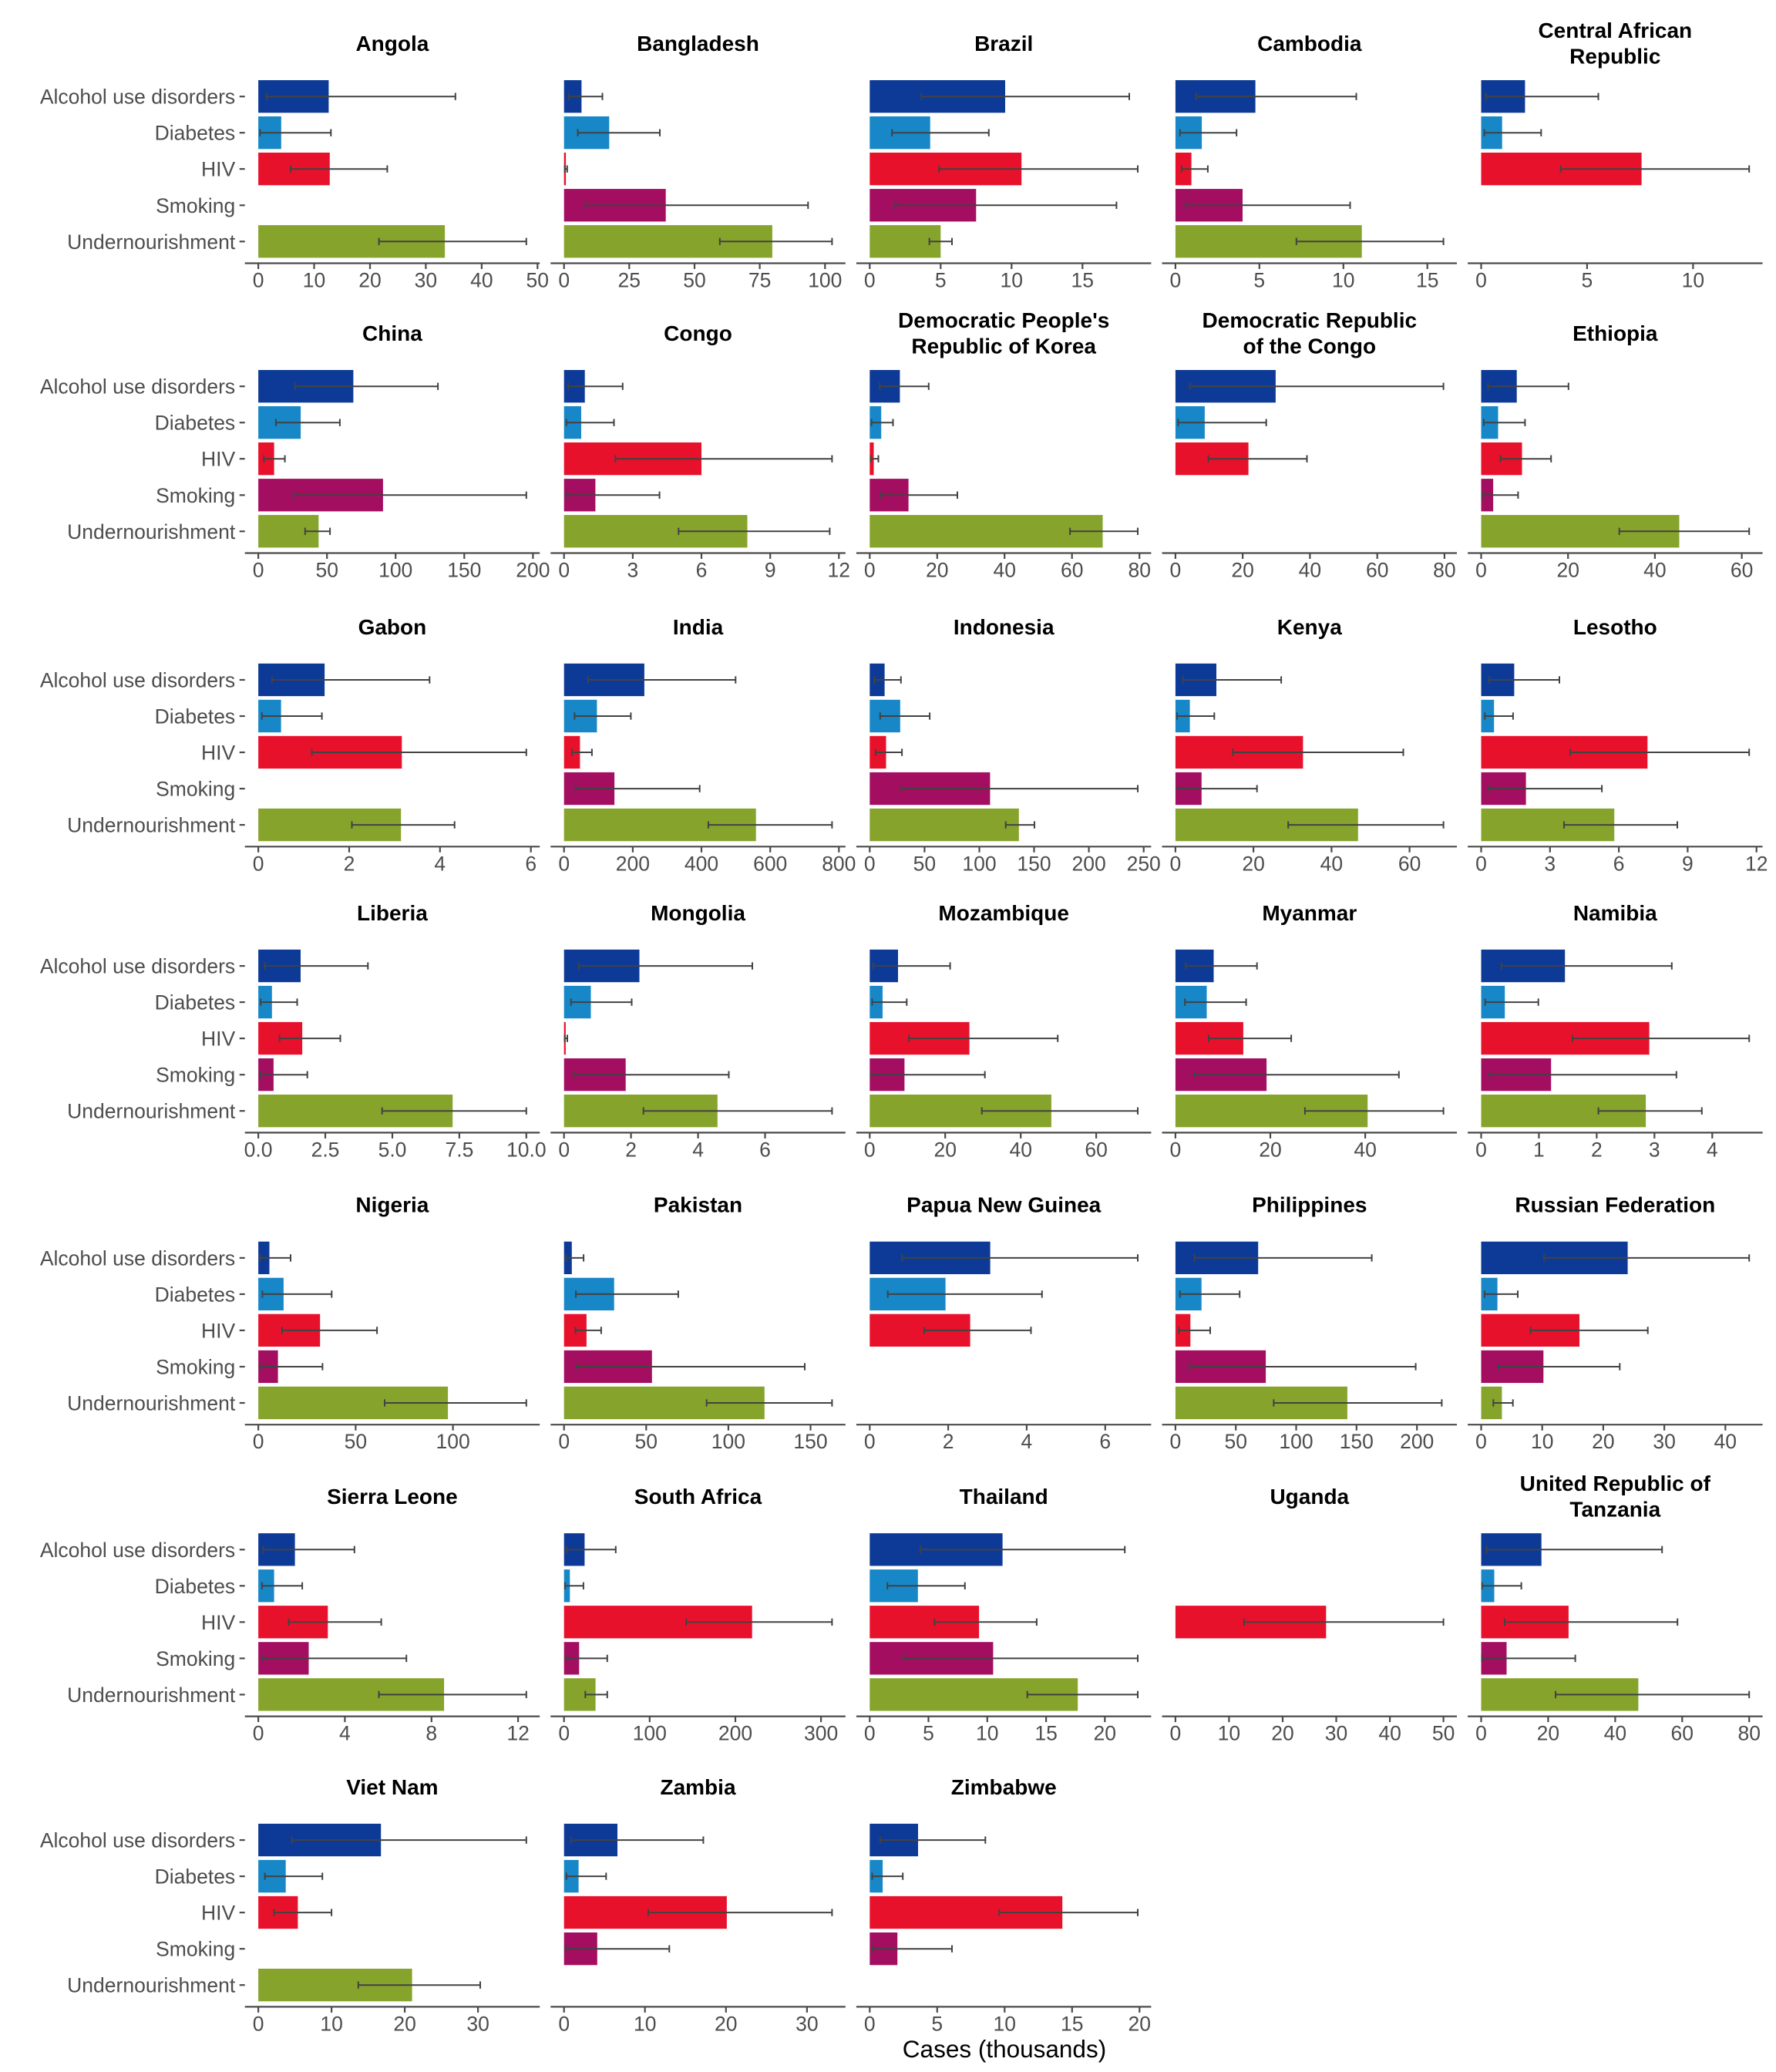 The height and width of the screenshot is (2072, 1776). I want to click on svg-text: Ethiopia, so click(1615, 333).